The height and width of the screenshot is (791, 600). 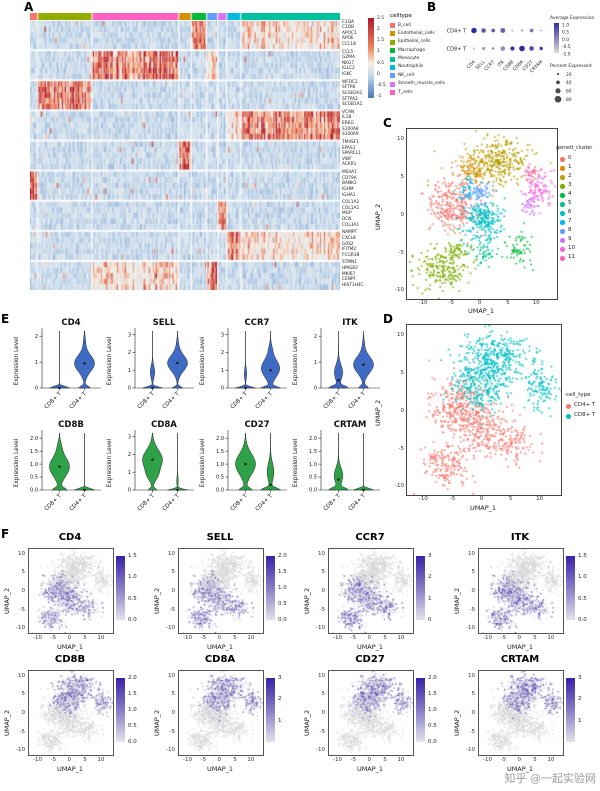 I want to click on heatmap-gene-label: MS4A1, so click(x=349, y=173).